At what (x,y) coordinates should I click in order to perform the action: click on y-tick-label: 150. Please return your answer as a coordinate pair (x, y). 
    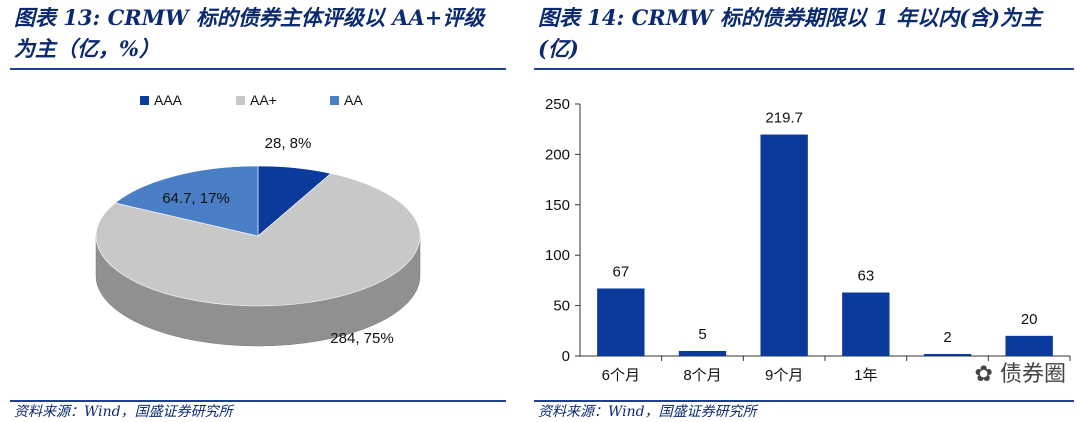
    Looking at the image, I should click on (557, 205).